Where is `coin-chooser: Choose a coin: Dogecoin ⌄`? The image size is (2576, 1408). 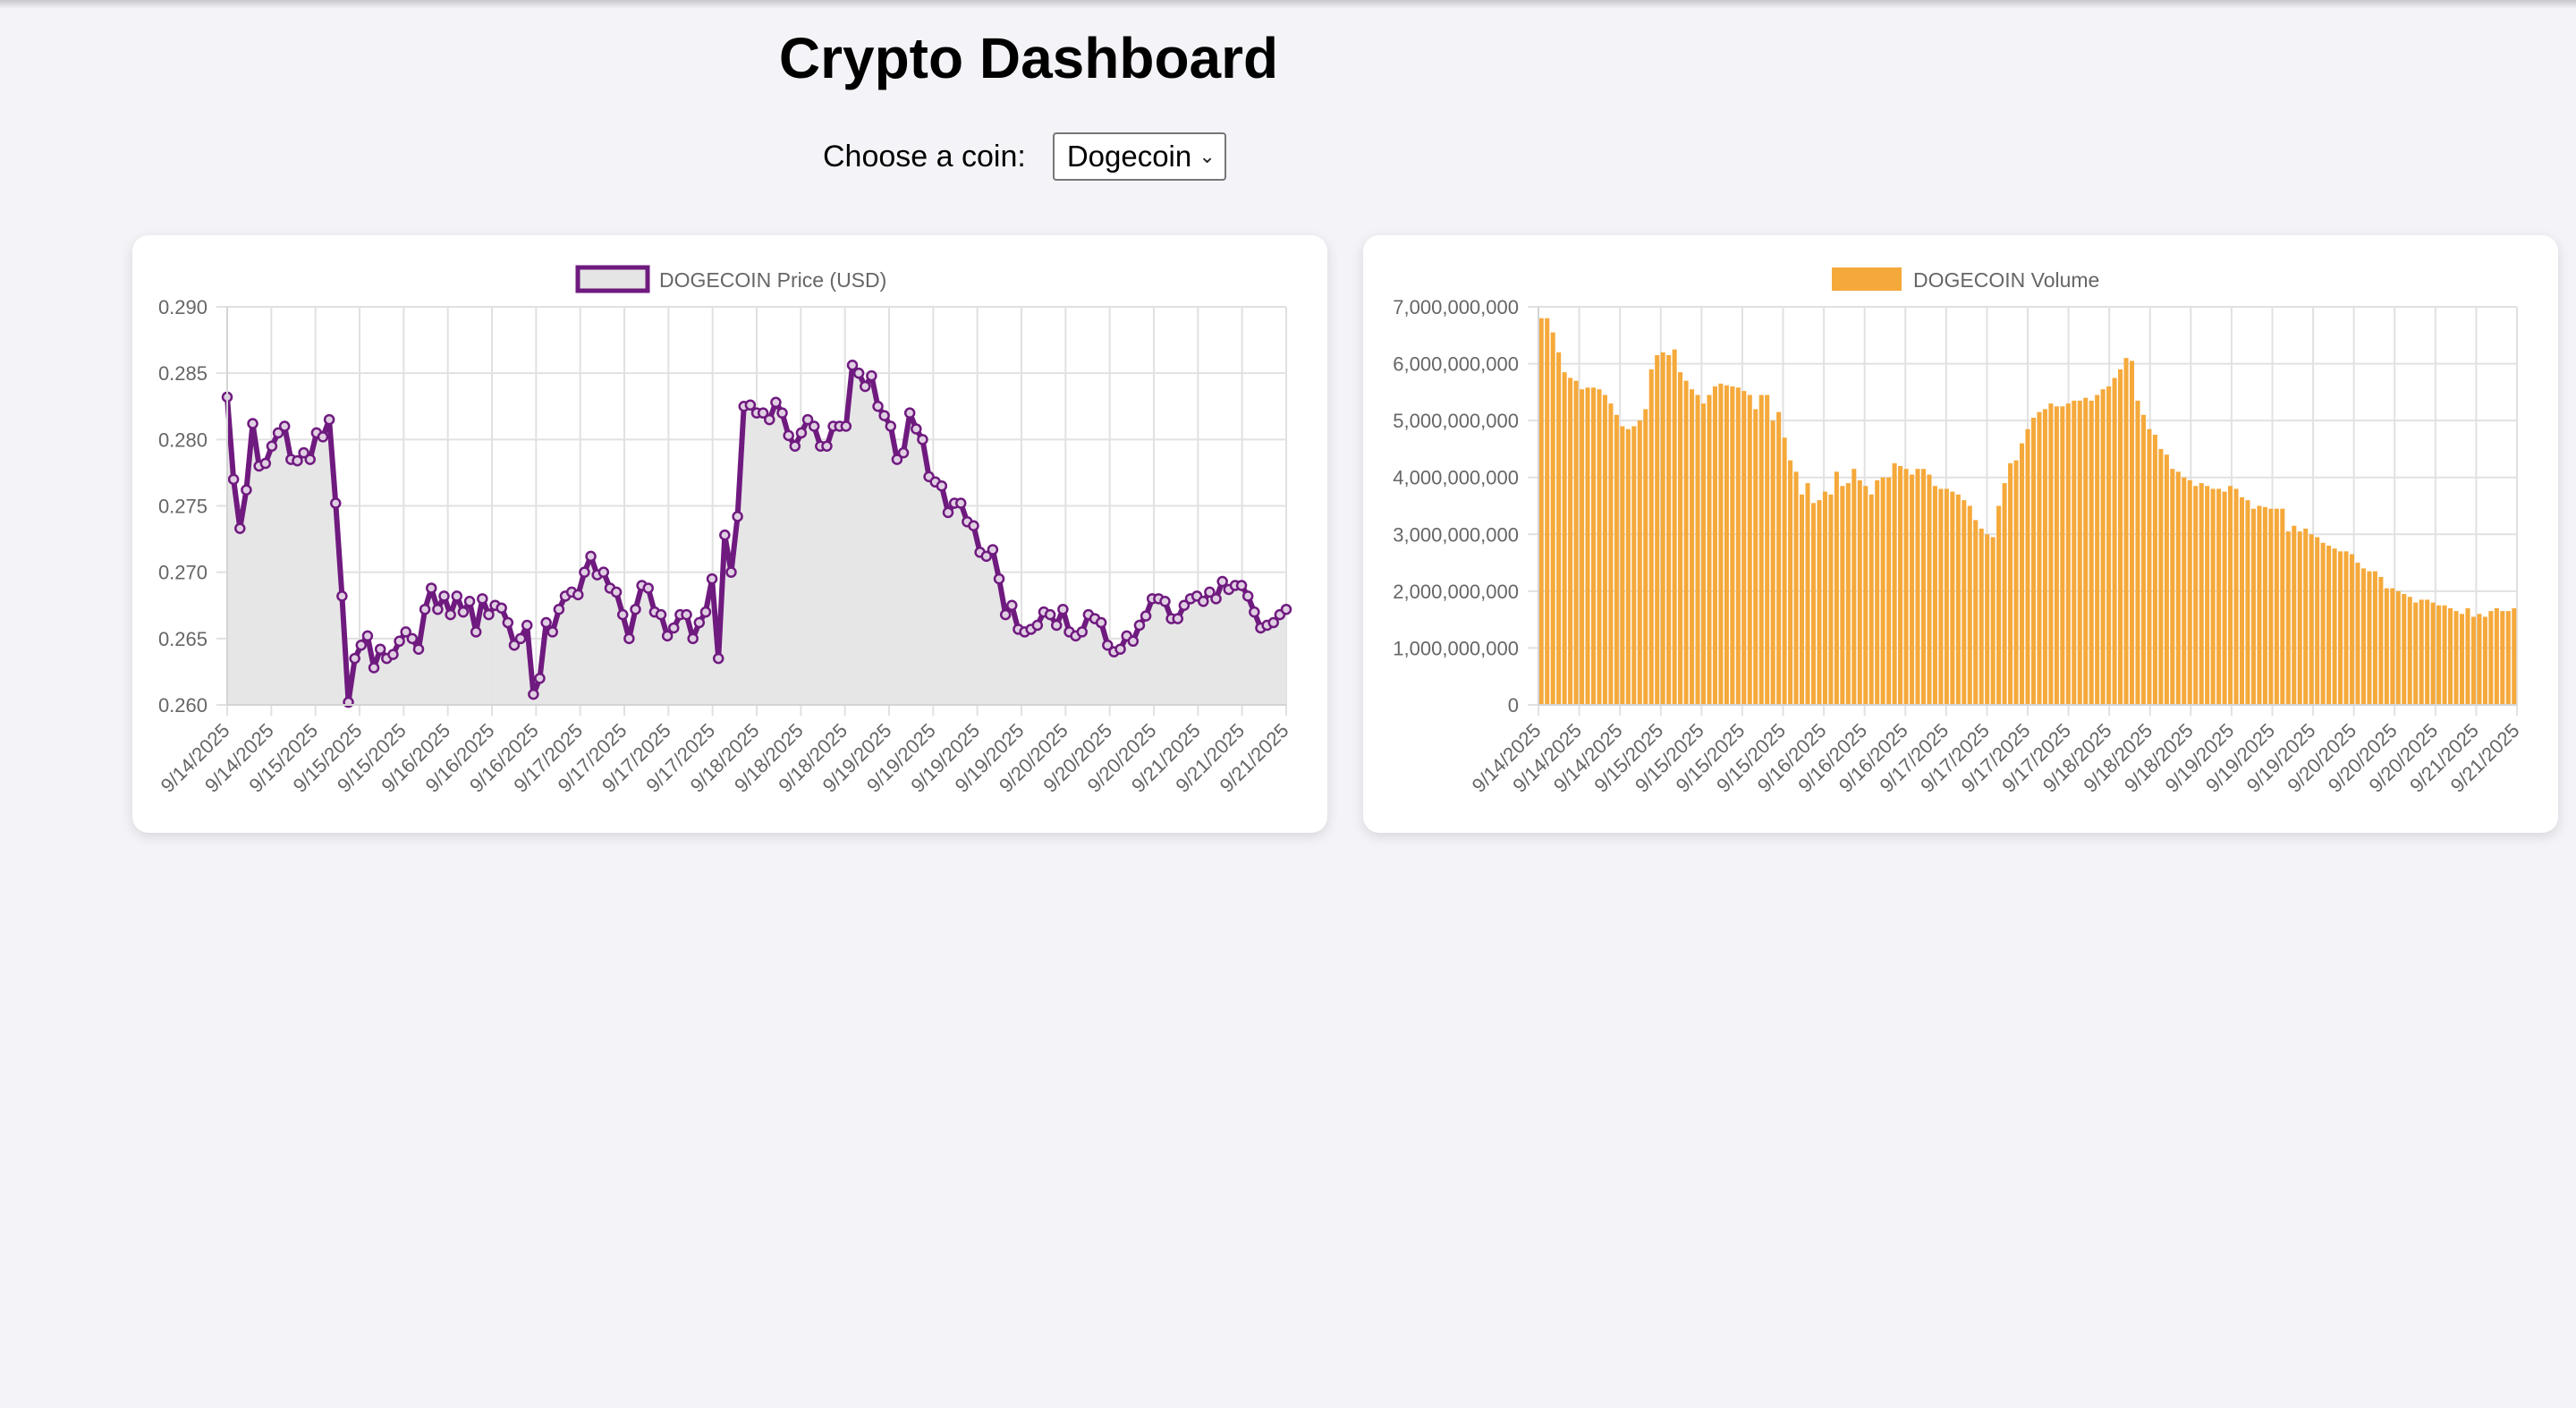 coin-chooser: Choose a coin: Dogecoin ⌄ is located at coordinates (1024, 156).